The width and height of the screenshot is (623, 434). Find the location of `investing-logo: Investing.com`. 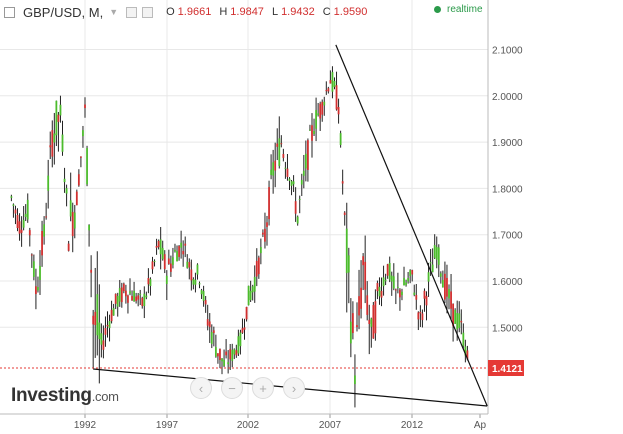

investing-logo: Investing.com is located at coordinates (65, 396).